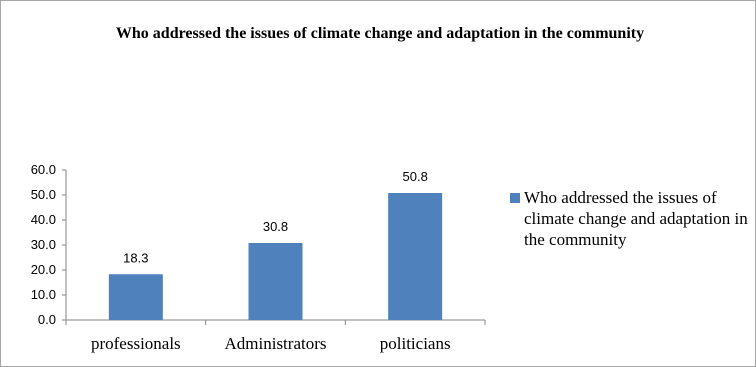 This screenshot has height=367, width=756. What do you see at coordinates (47, 319) in the screenshot?
I see `y-tick-label: 0.0` at bounding box center [47, 319].